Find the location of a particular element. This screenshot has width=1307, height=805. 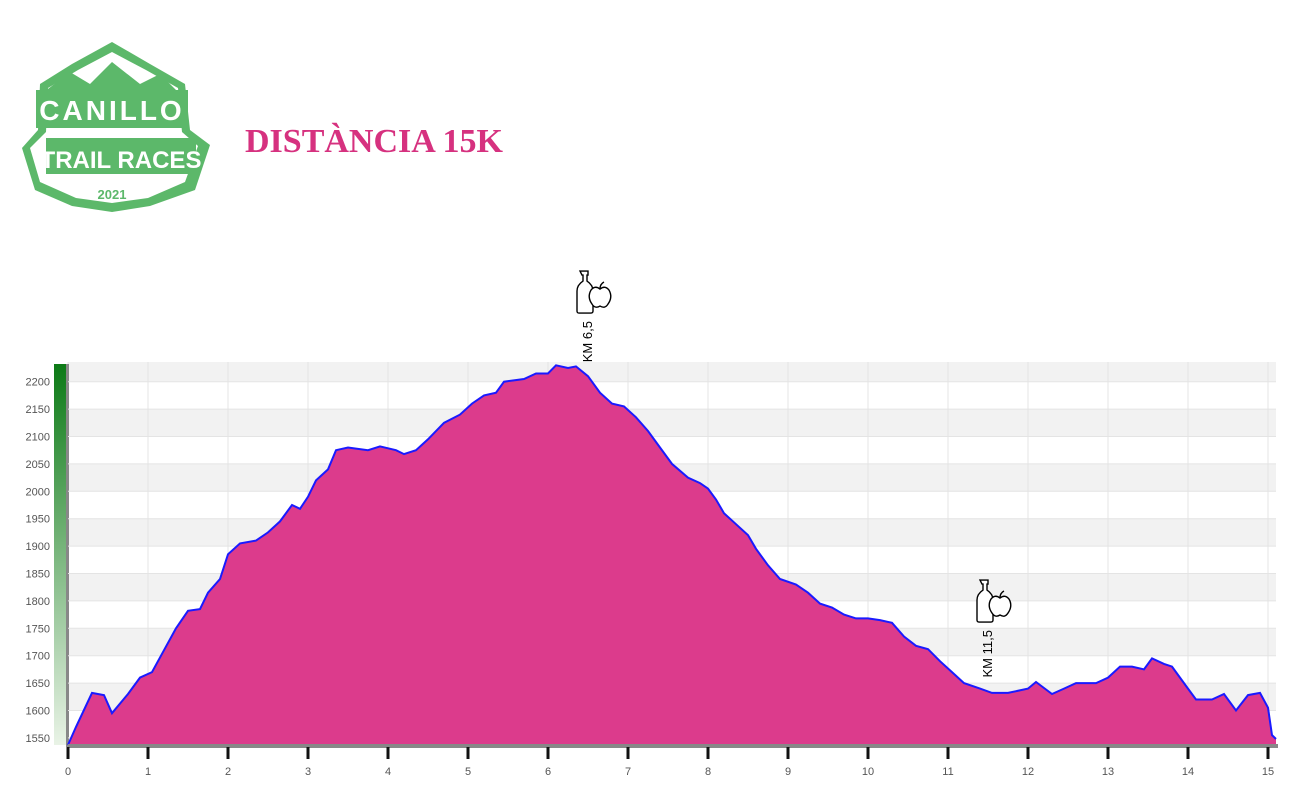

x-tick-label: 14 is located at coordinates (1188, 772).